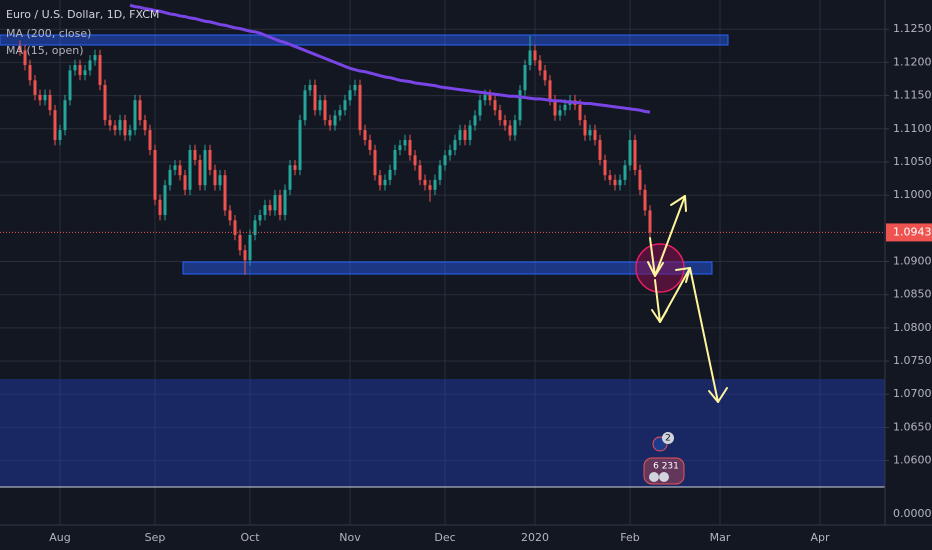 The width and height of the screenshot is (932, 550). Describe the element at coordinates (909, 232) in the screenshot. I see `last-price-box` at that location.